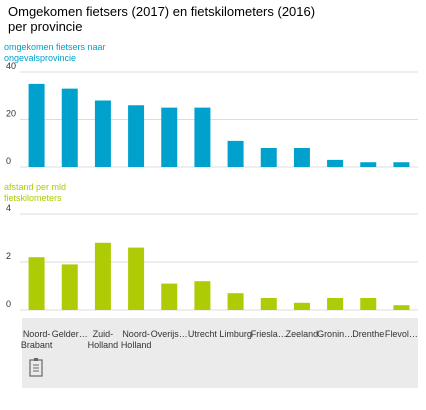 The height and width of the screenshot is (410, 426). What do you see at coordinates (8, 256) in the screenshot?
I see `y-tick-label: 2` at bounding box center [8, 256].